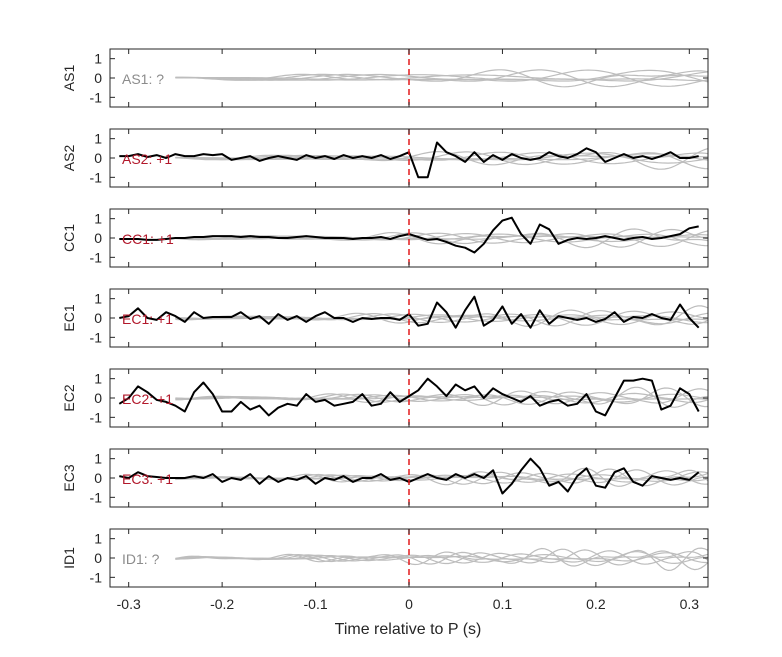  I want to click on panel-id1: ID1: ? -1 0 1 ID1, so click(385, 558).